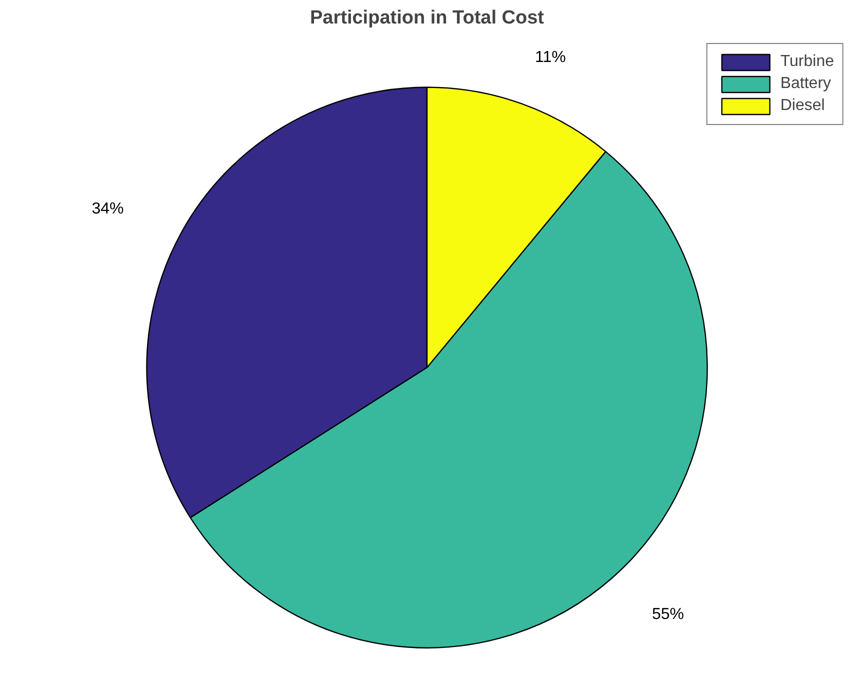 The height and width of the screenshot is (693, 853). I want to click on data-label: 34%, so click(108, 209).